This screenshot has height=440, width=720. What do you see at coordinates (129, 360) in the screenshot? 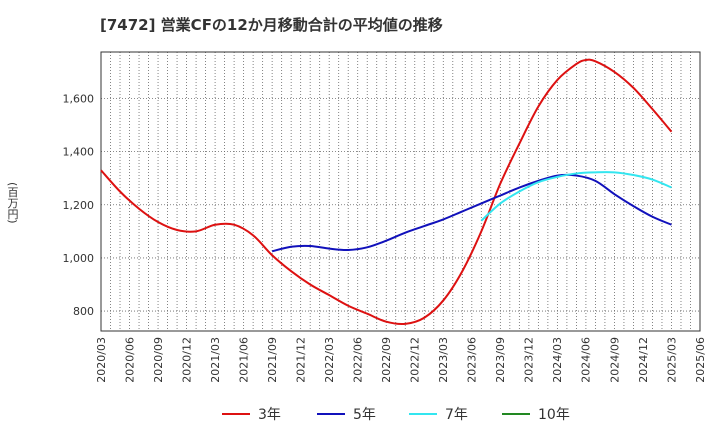
I see `x-tick-label: 2020/06` at bounding box center [129, 360].